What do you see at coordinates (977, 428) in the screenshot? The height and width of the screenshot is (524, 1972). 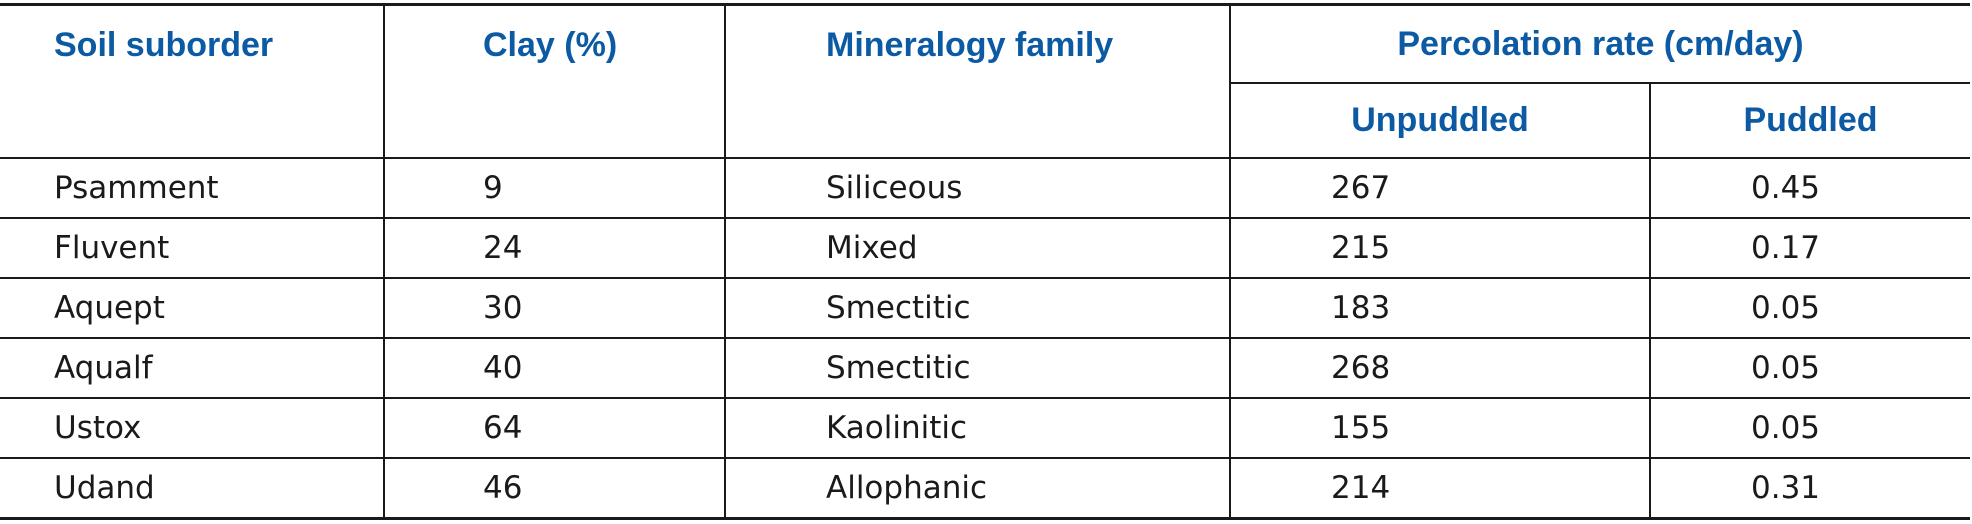 I see `cell-mineralogy: Kaolinitic` at bounding box center [977, 428].